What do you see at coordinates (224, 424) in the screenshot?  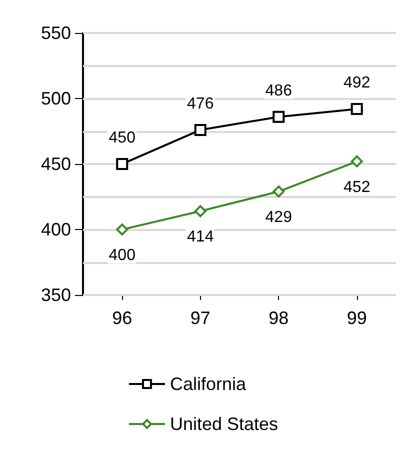 I see `legend-label: United States` at bounding box center [224, 424].